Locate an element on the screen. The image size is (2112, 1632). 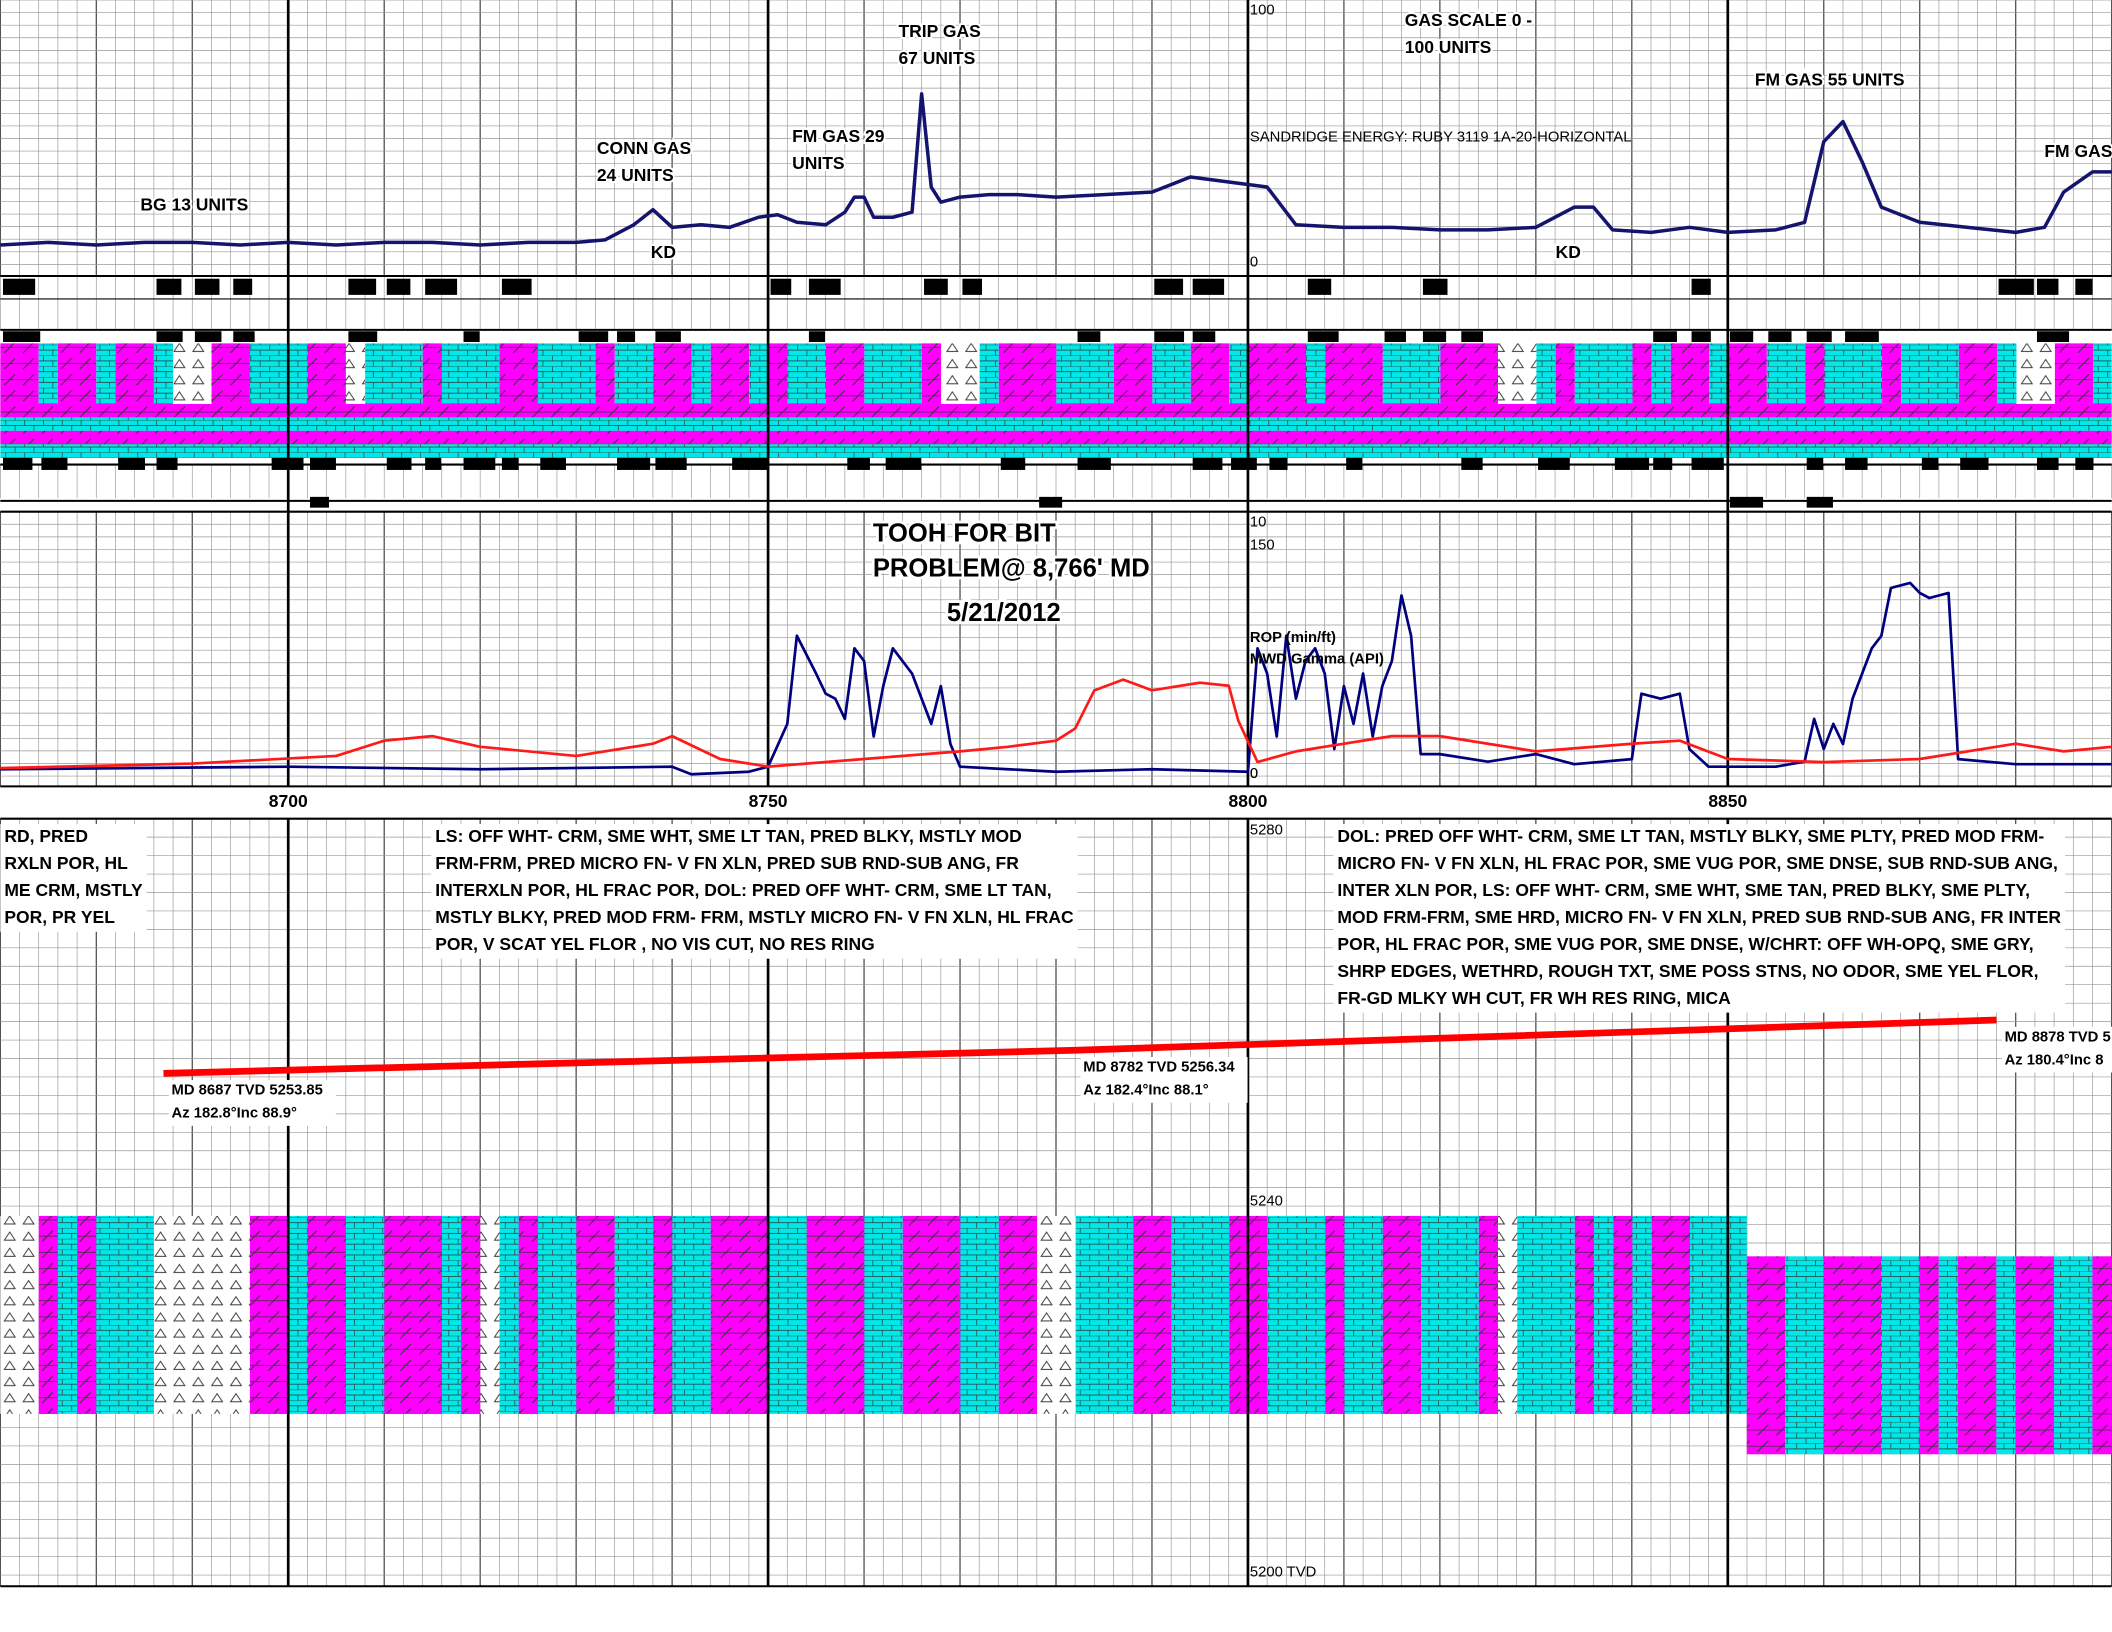
annotation: FM GAS 55 UNITS is located at coordinates (1830, 79).